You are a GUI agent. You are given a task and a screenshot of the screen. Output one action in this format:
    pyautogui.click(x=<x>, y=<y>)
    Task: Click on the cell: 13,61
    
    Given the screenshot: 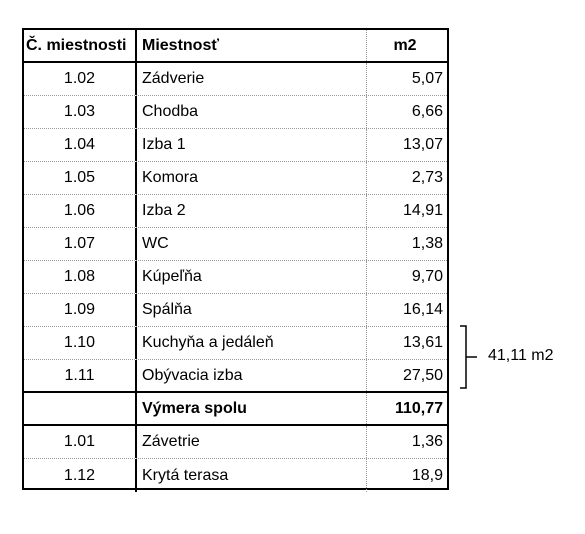 What is the action you would take?
    pyautogui.click(x=422, y=342)
    